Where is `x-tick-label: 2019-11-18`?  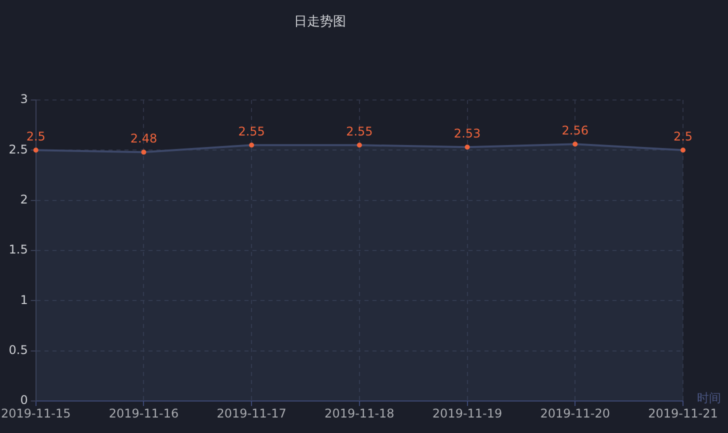
x-tick-label: 2019-11-18 is located at coordinates (359, 413).